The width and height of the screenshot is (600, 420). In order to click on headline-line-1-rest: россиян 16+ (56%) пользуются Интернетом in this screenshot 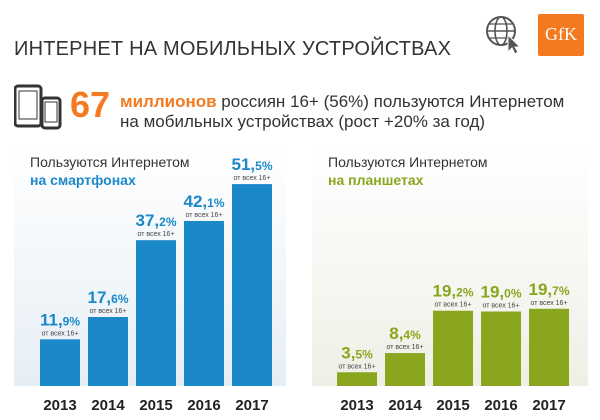, I will do `click(390, 101)`.